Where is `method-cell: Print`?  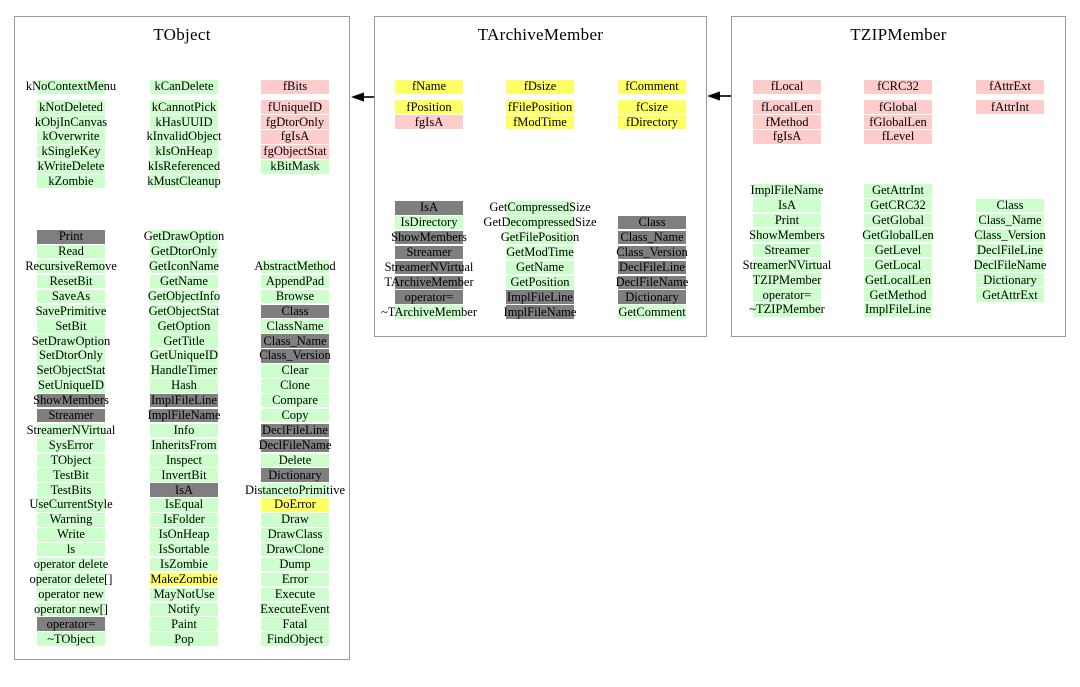
method-cell: Print is located at coordinates (787, 221).